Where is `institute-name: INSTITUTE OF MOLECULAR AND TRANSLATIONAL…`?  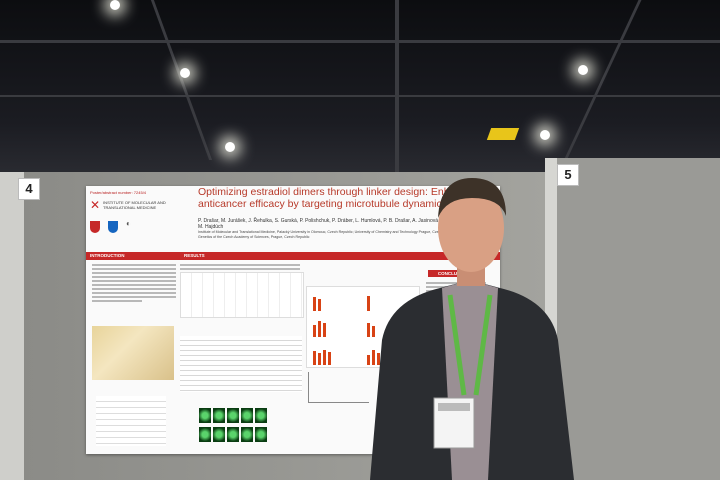 institute-name: INSTITUTE OF MOLECULAR AND TRANSLATIONAL… is located at coordinates (134, 205).